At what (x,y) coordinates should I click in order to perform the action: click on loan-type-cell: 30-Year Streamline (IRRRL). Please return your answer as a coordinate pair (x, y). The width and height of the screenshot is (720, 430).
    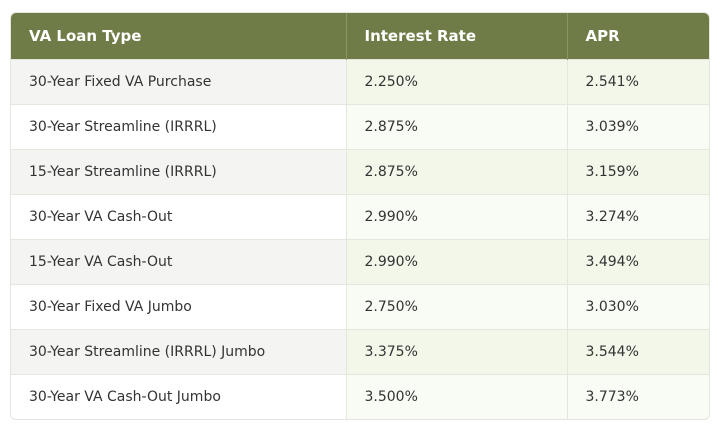
    Looking at the image, I should click on (179, 127).